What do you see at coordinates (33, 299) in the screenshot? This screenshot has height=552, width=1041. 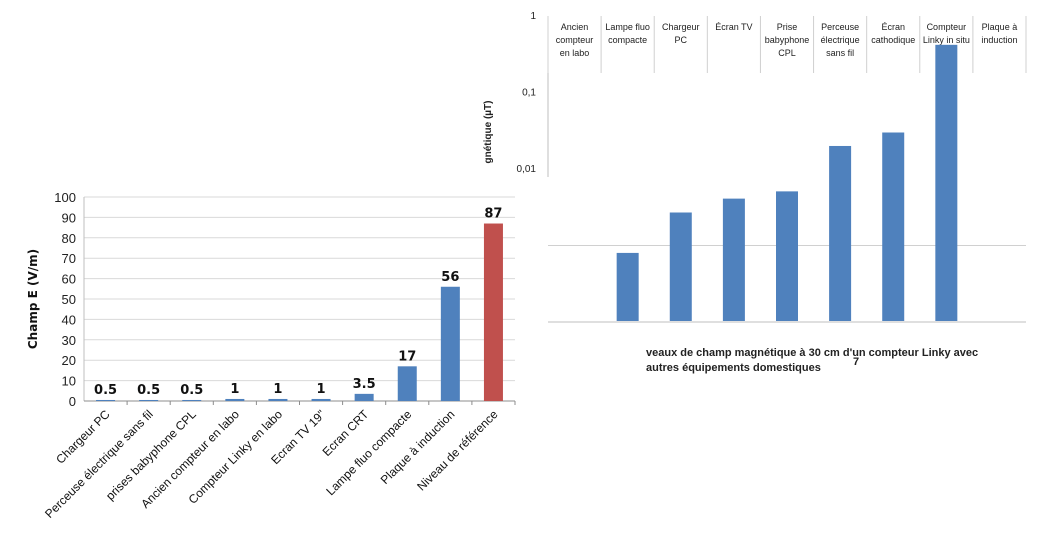 I see `left-y-axis-label: Champ E (V/m)` at bounding box center [33, 299].